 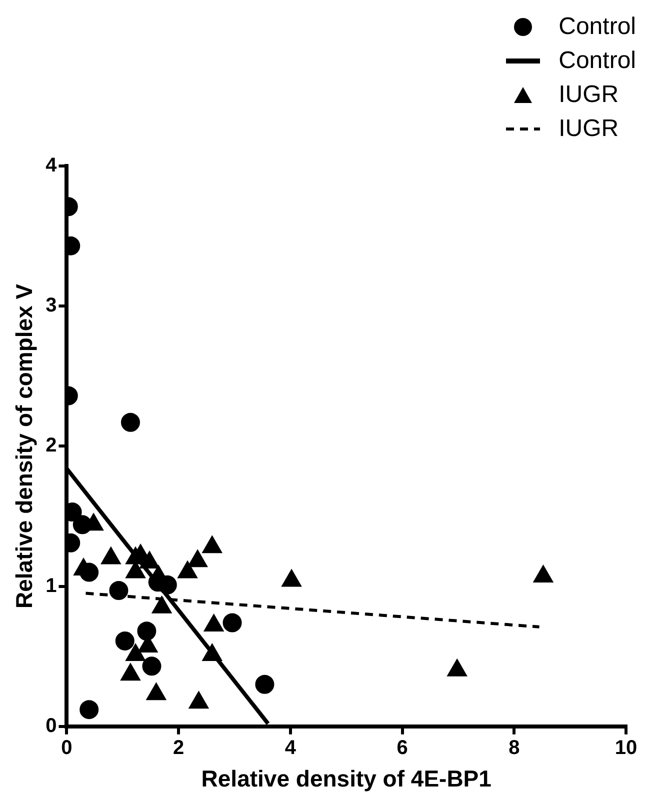 What do you see at coordinates (514, 747) in the screenshot?
I see `x-tick-label: 8` at bounding box center [514, 747].